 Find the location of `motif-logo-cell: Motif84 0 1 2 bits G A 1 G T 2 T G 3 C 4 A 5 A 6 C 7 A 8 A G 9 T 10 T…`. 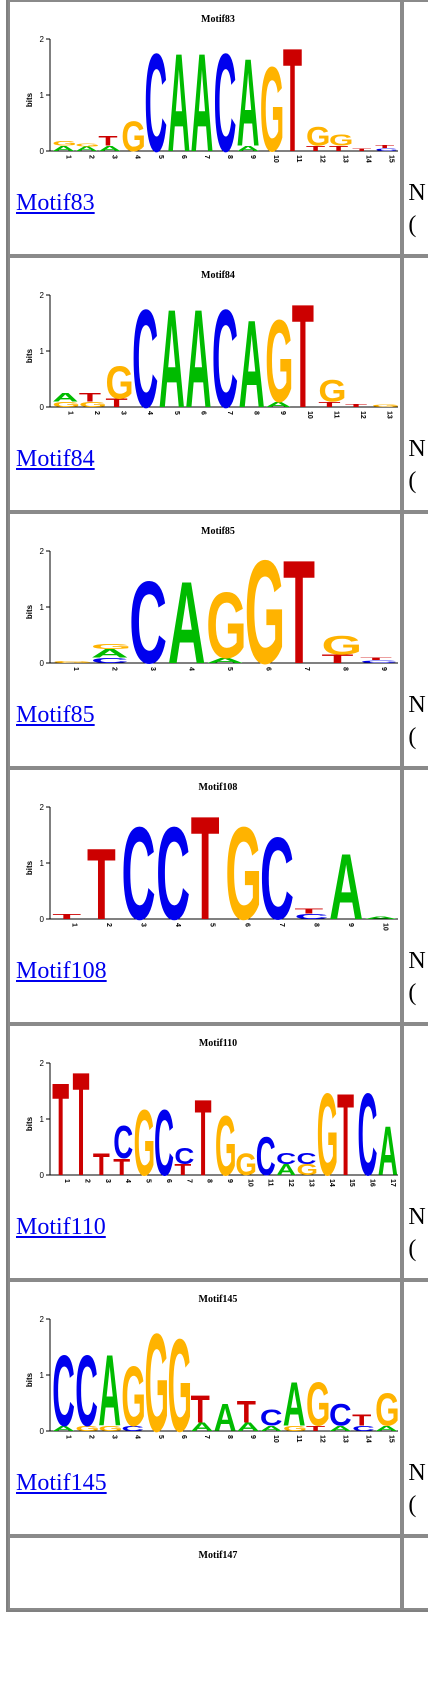

motif-logo-cell: Motif84 0 1 2 bits G A 1 G T 2 T G 3 C 4 A 5 A 6 C 7 A 8 A G 9 T 10 T… is located at coordinates (205, 384).